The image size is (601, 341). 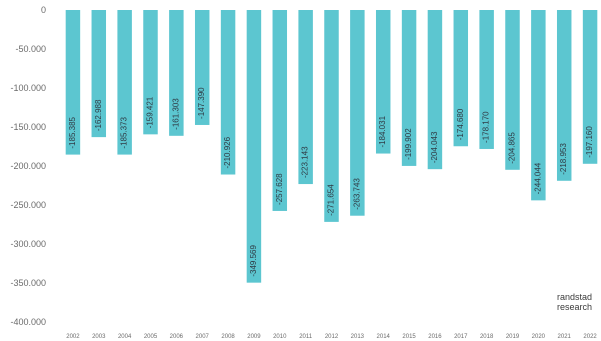 I want to click on x-tick-label: 2007, so click(x=203, y=337).